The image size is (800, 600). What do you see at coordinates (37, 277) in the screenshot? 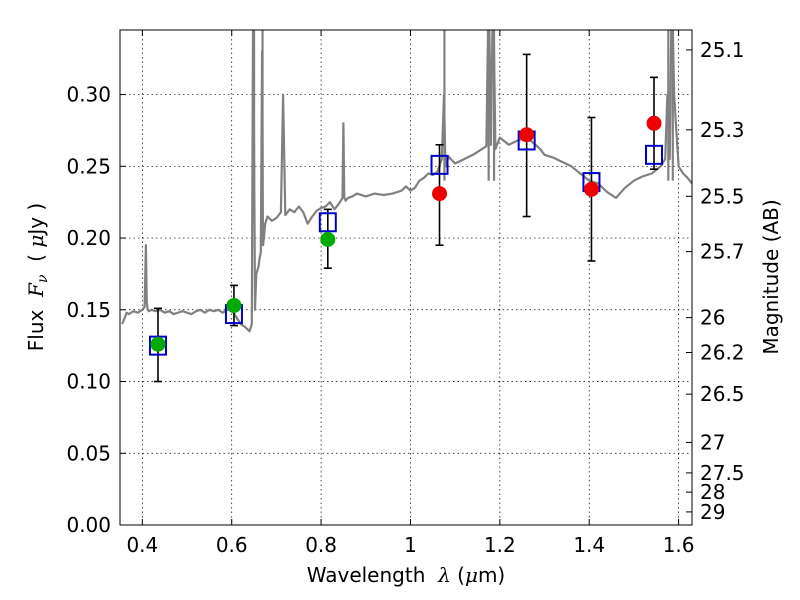
I see `y-axis-label: Flux Fν ( μJy )` at bounding box center [37, 277].